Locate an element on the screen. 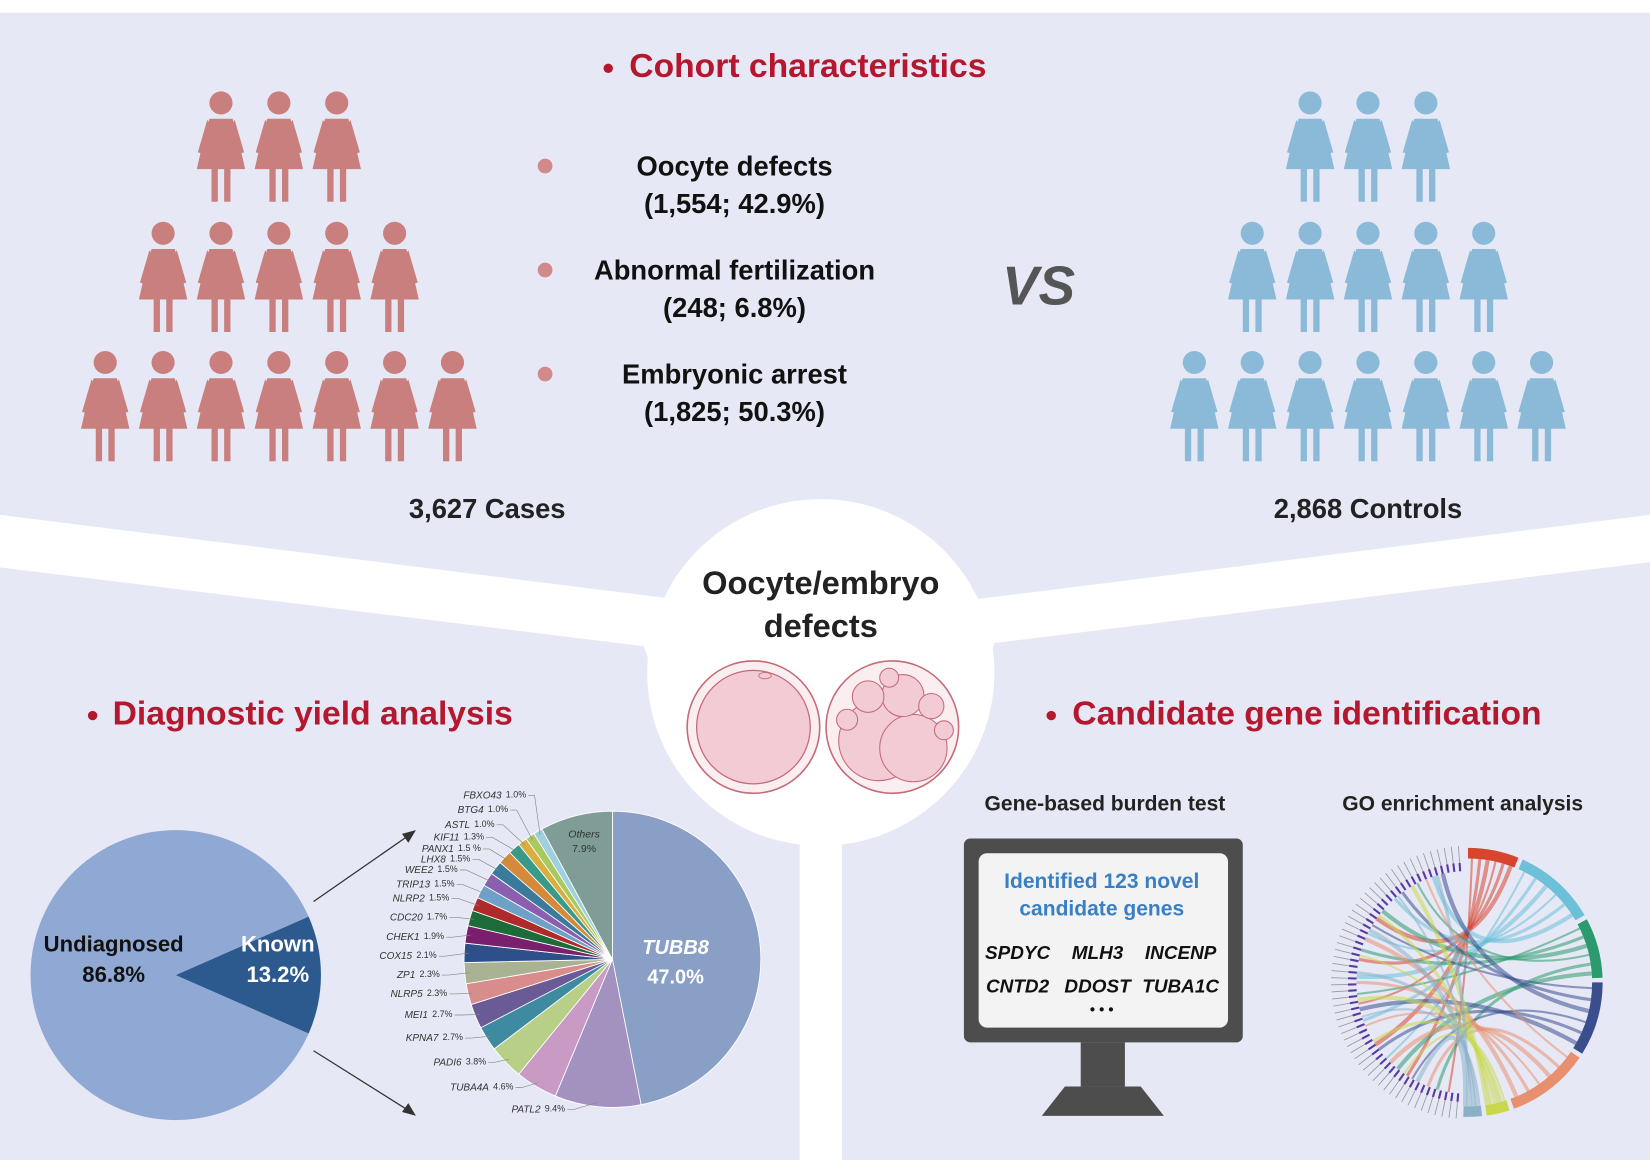 The image size is (1650, 1160). slice-label-group: PATL2 9.4% is located at coordinates (538, 1109).